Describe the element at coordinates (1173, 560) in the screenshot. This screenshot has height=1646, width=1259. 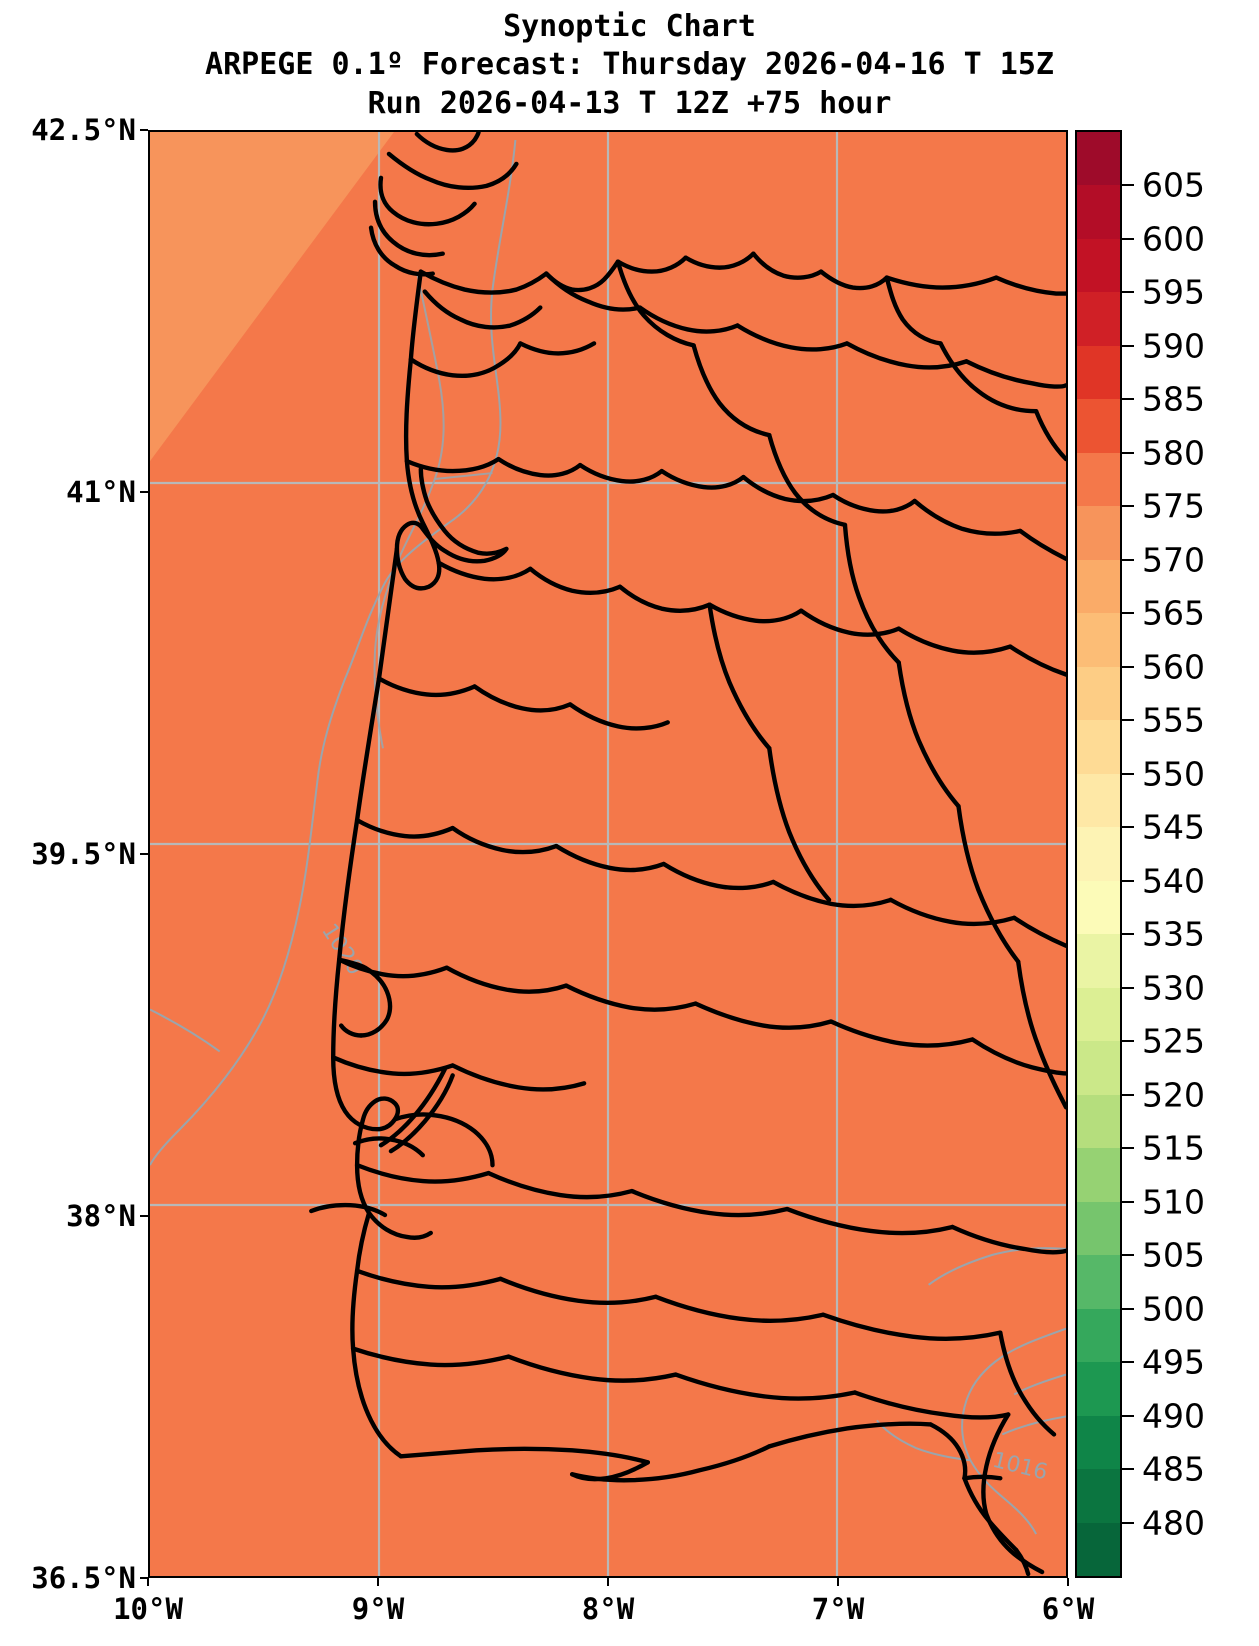
I see `colorbar-tick-label-570: 570` at that location.